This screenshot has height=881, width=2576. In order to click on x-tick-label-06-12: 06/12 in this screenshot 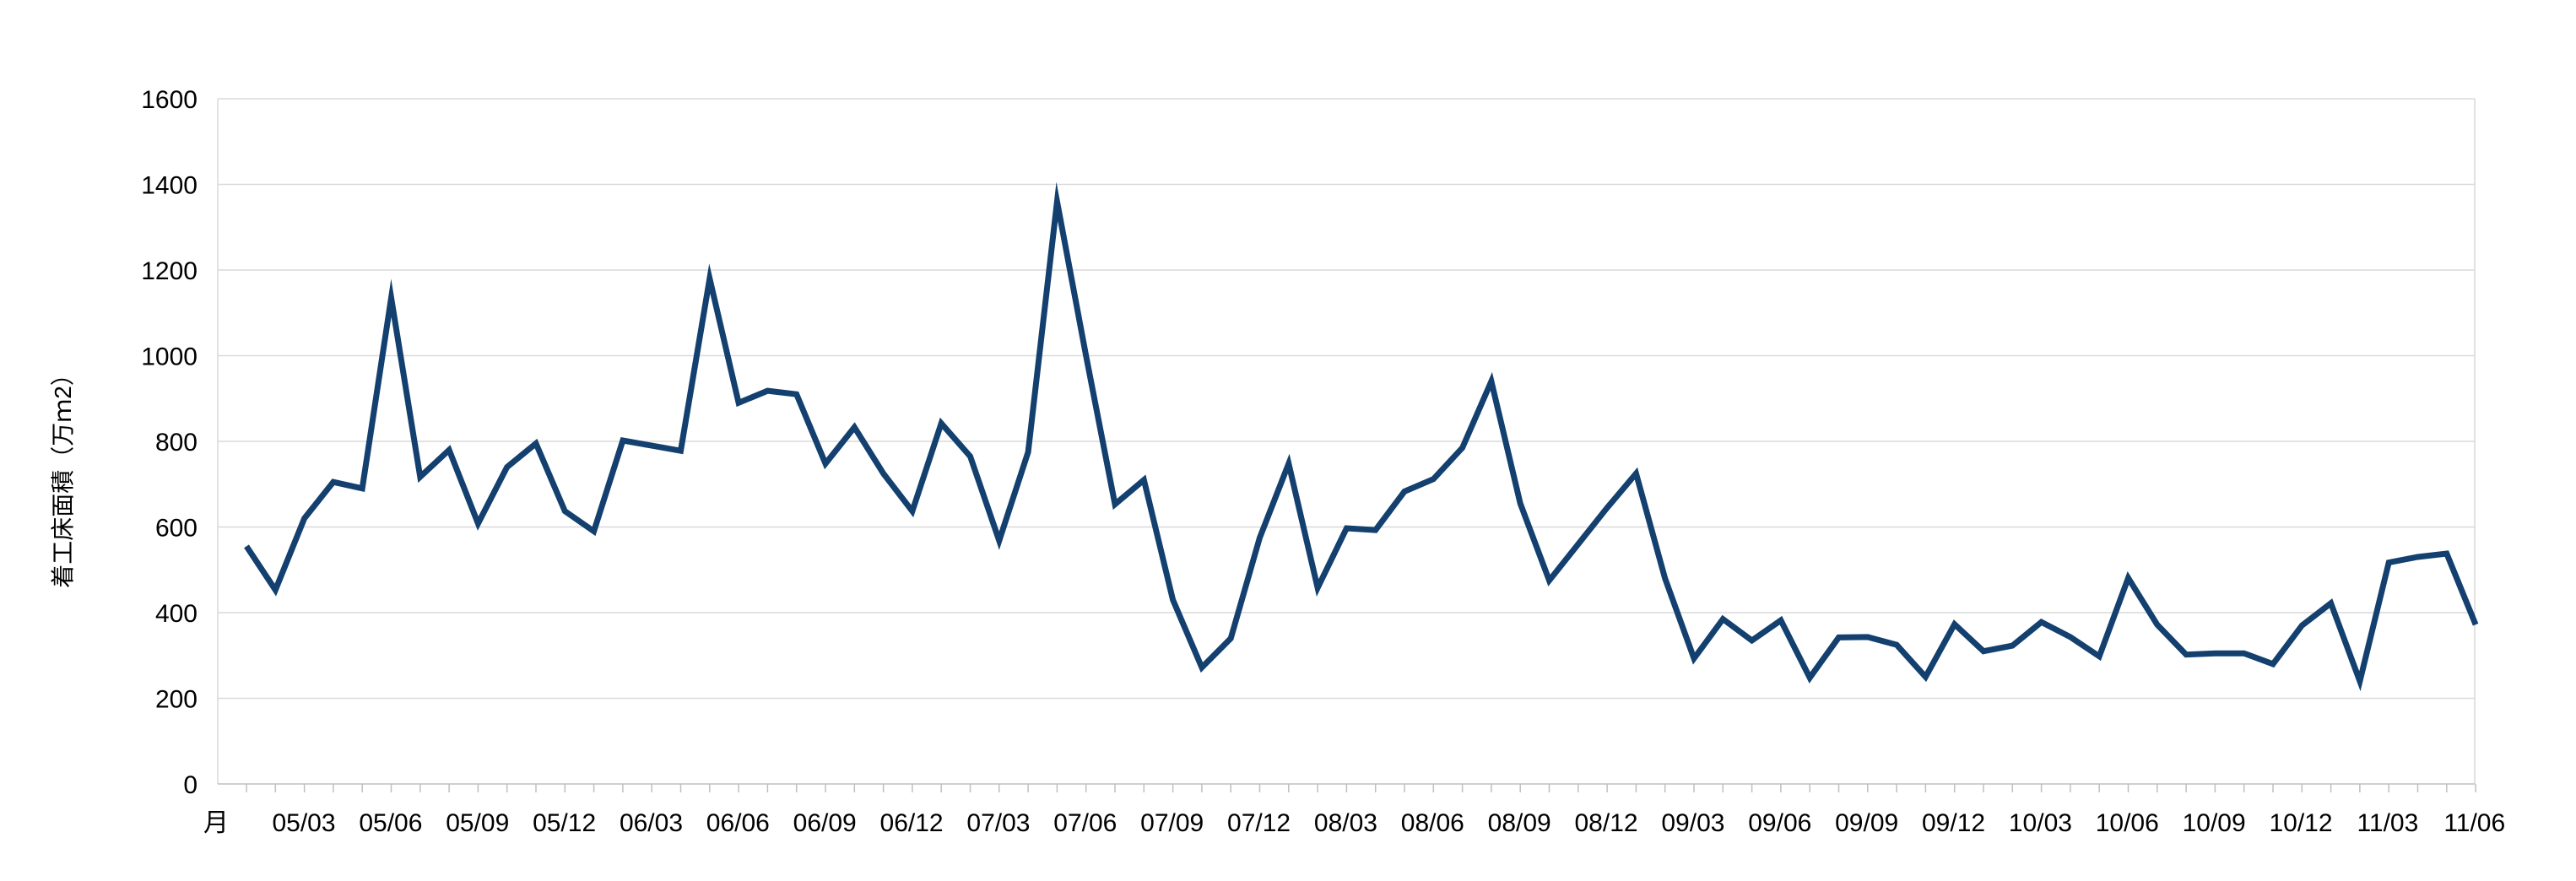, I will do `click(912, 823)`.